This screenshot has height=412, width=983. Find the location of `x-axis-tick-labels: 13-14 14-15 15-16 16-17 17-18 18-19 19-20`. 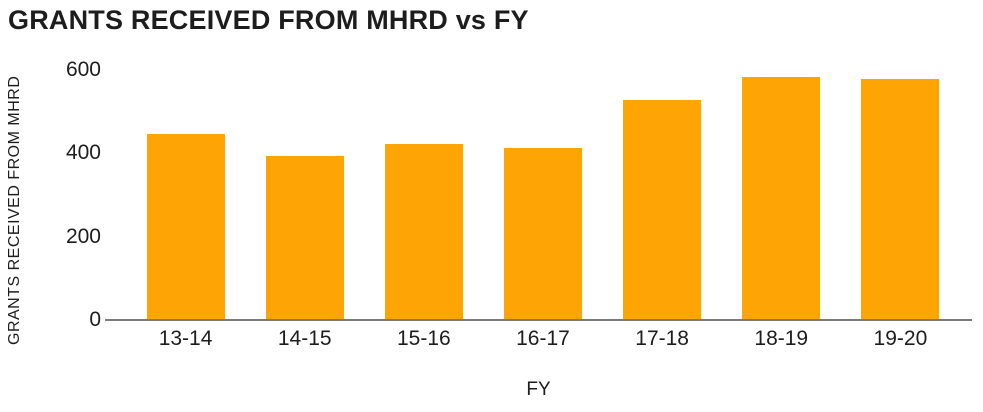

x-axis-tick-labels: 13-14 14-15 15-16 16-17 17-18 18-19 19-20 is located at coordinates (543, 339).